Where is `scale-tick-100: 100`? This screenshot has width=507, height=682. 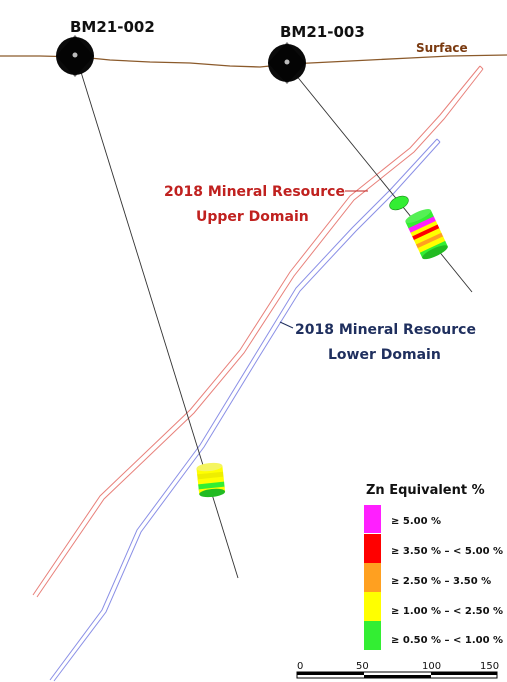 scale-tick-100: 100 is located at coordinates (431, 666).